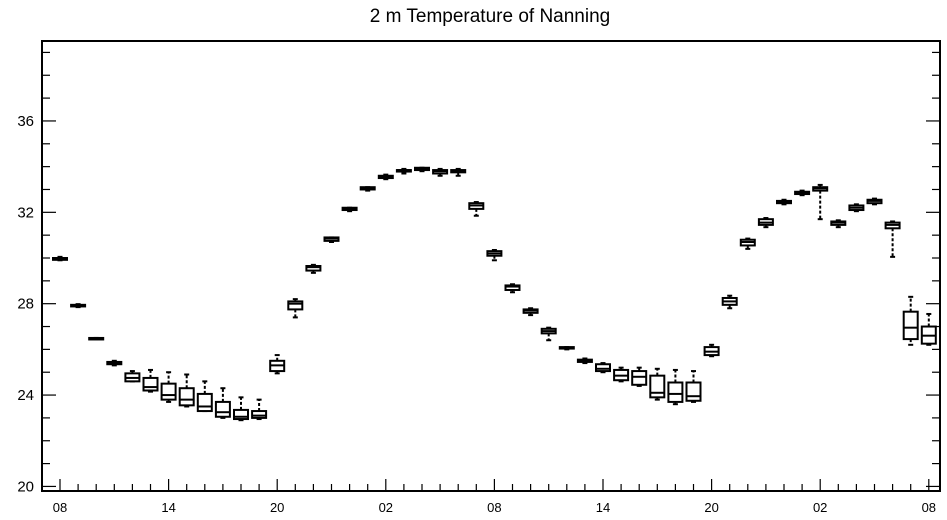 The image size is (947, 520). Describe the element at coordinates (25, 395) in the screenshot. I see `y-tick-label: 24` at that location.